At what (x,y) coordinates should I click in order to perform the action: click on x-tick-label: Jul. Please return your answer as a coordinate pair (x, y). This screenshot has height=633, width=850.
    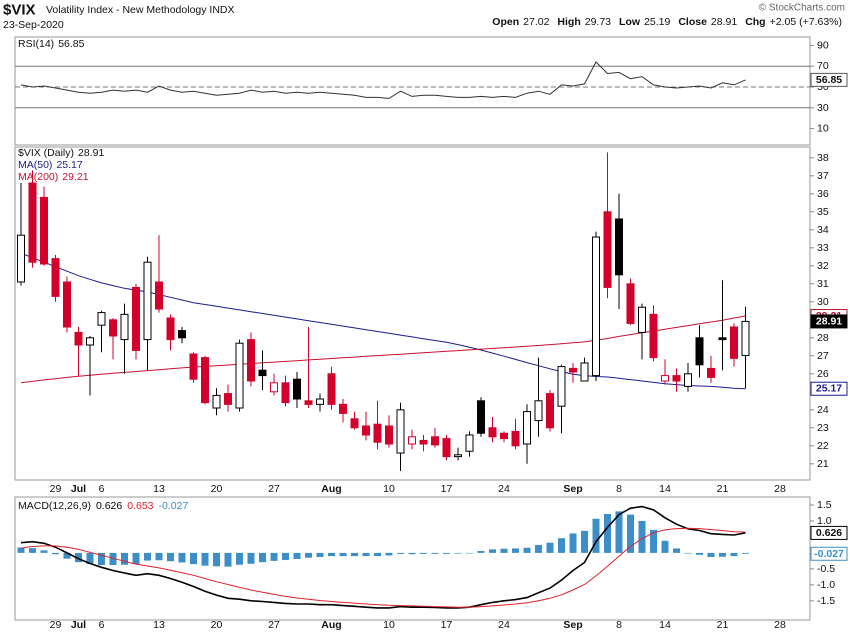
    Looking at the image, I should click on (78, 489).